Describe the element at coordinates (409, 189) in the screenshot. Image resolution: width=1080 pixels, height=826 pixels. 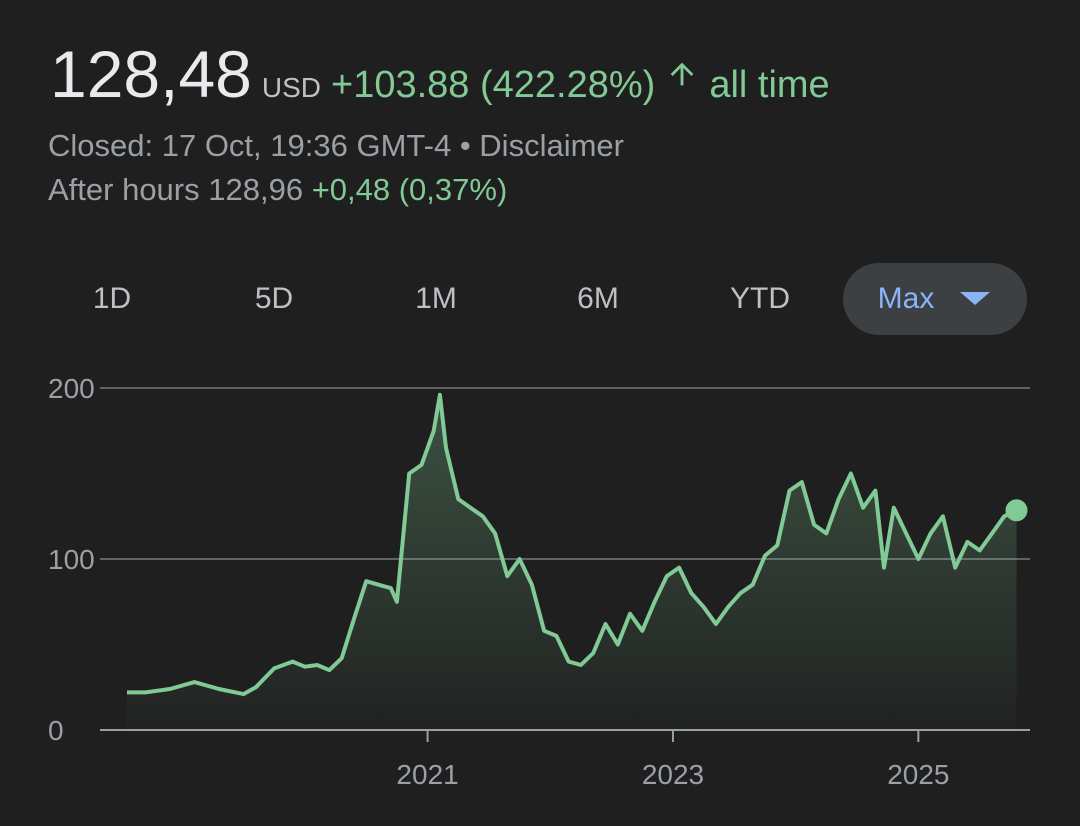
I see `after-hours-change: +0,48 (0,37%)` at that location.